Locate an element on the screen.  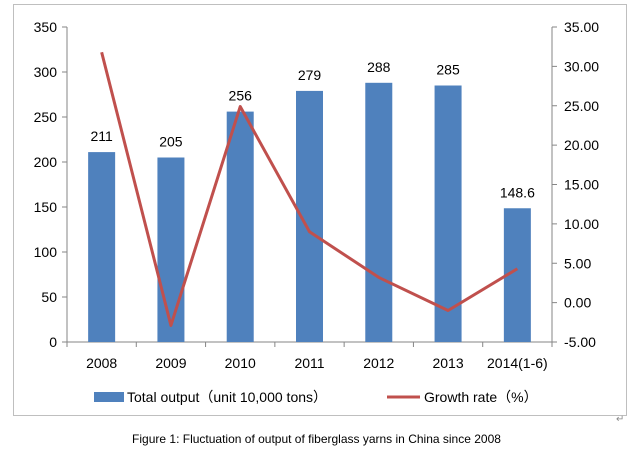
y-left-tick-label: 200 is located at coordinates (46, 162).